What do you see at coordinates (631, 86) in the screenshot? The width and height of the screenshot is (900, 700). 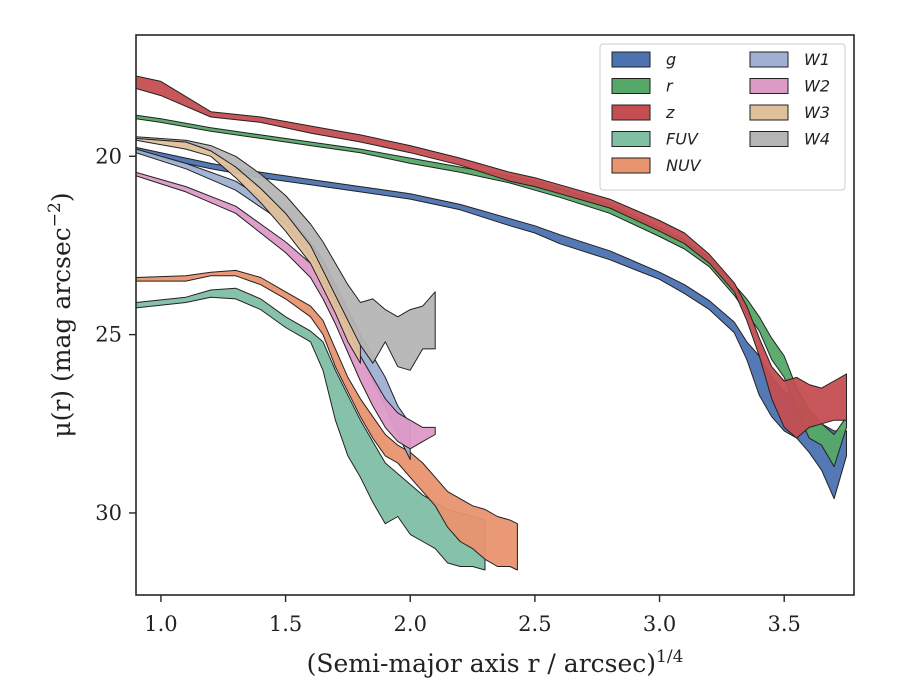 I see `legend-swatch-r` at bounding box center [631, 86].